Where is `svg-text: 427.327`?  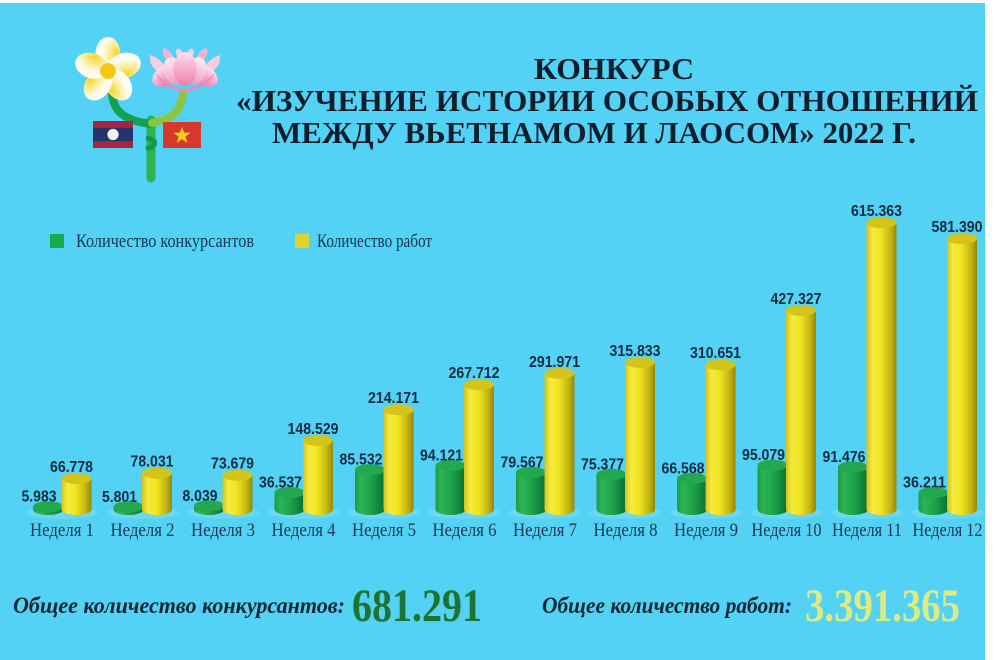 svg-text: 427.327 is located at coordinates (796, 299).